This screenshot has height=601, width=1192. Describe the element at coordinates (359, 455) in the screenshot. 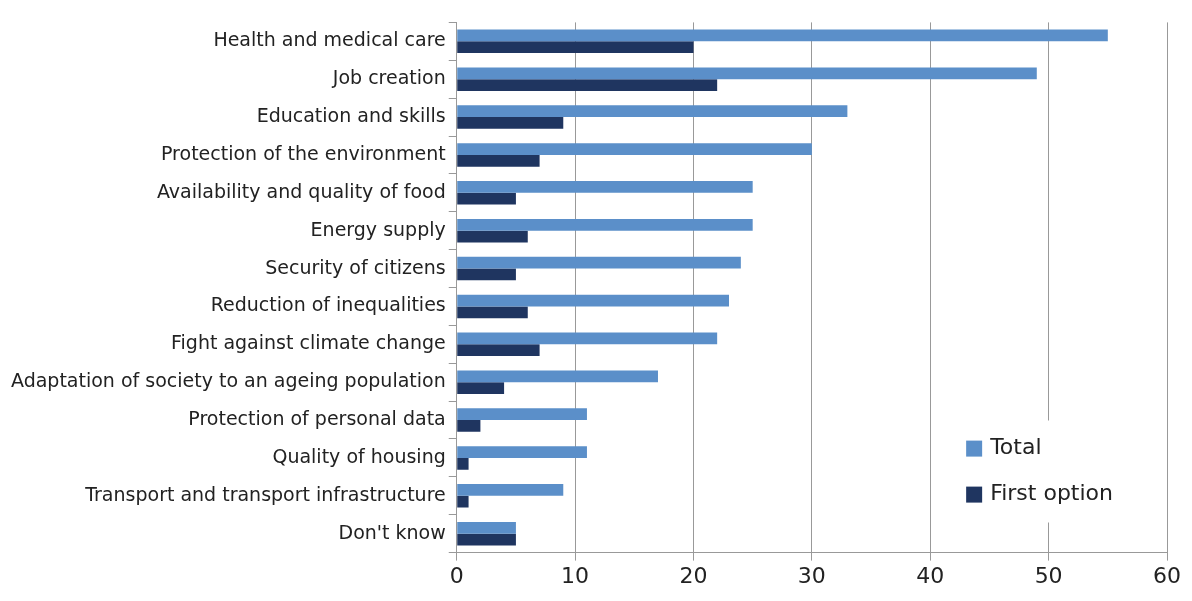

I see `y-tick-label: Quality of housing` at that location.